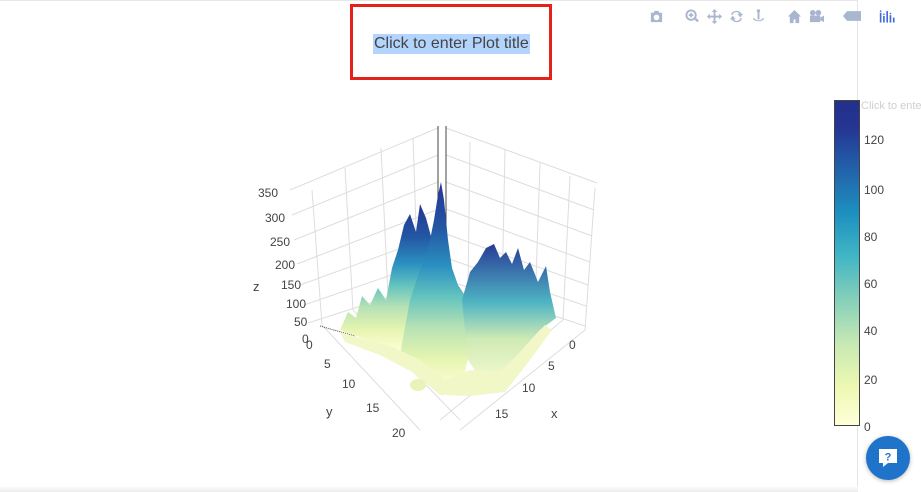  Describe the element at coordinates (418, 385) in the screenshot. I see `surface-blob` at that location.